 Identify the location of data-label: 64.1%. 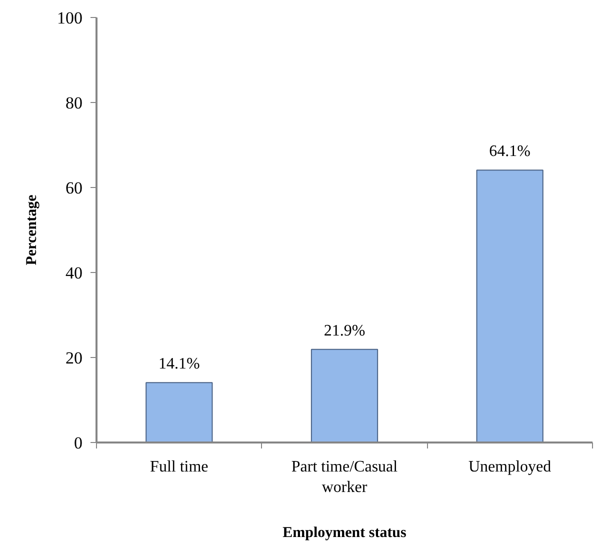
(509, 151).